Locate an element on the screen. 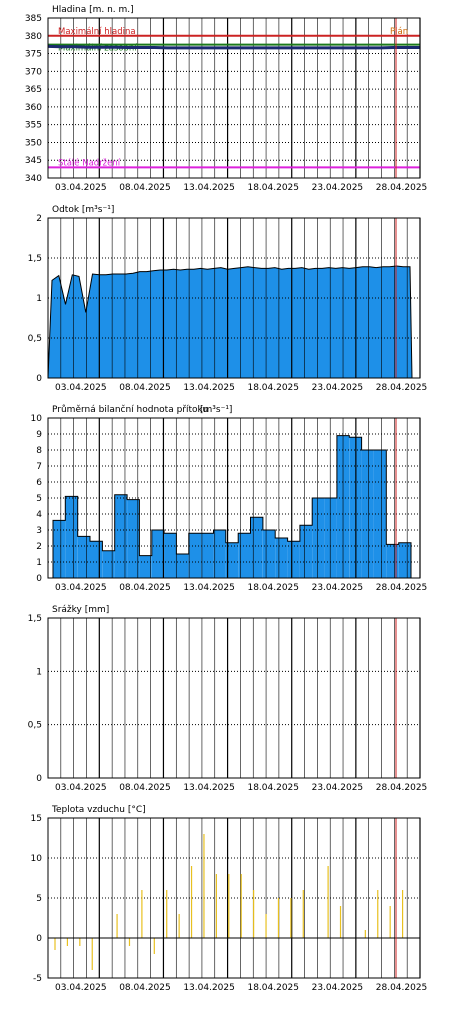 This screenshot has width=450, height=1010. chart-title: Průměrná bilanční hodnota přítoku is located at coordinates (130, 409).